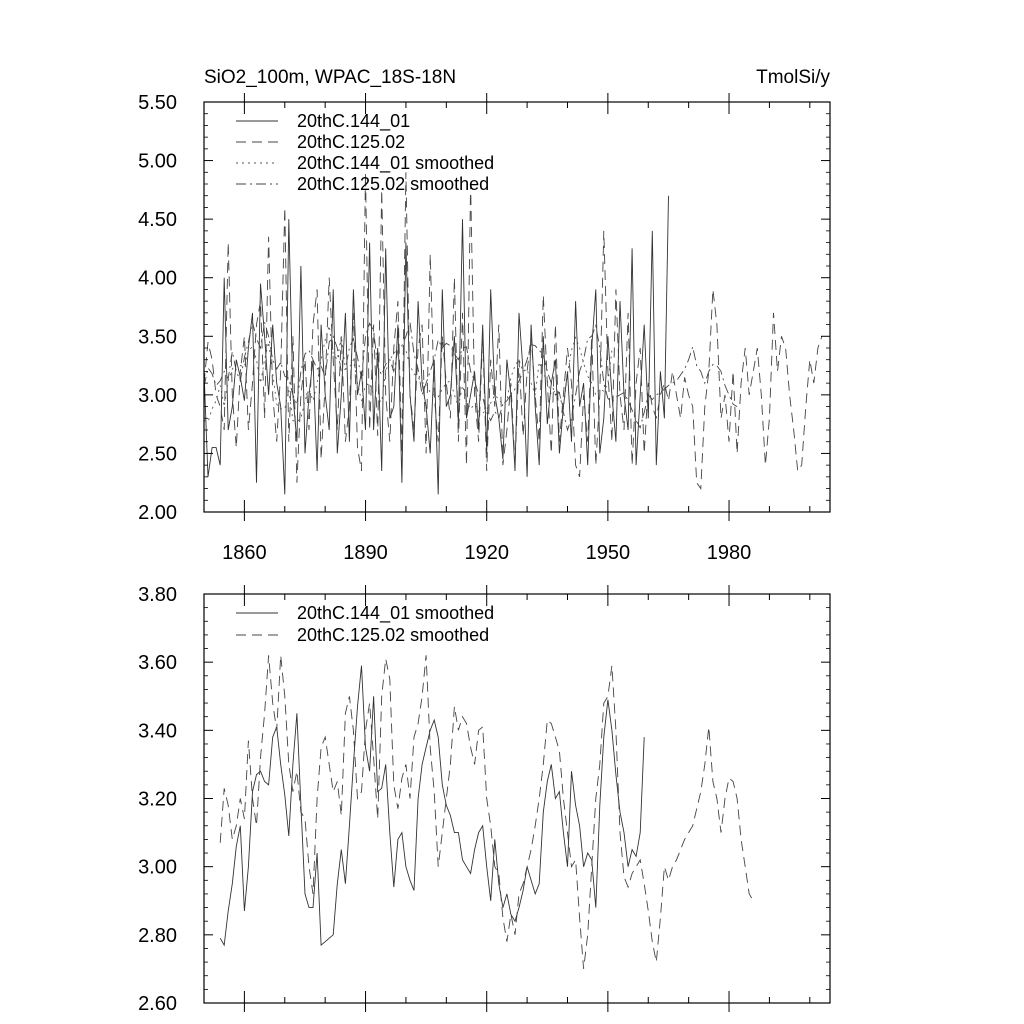 The width and height of the screenshot is (1024, 1024). What do you see at coordinates (365, 553) in the screenshot?
I see `x-tick-label: 1890` at bounding box center [365, 553].